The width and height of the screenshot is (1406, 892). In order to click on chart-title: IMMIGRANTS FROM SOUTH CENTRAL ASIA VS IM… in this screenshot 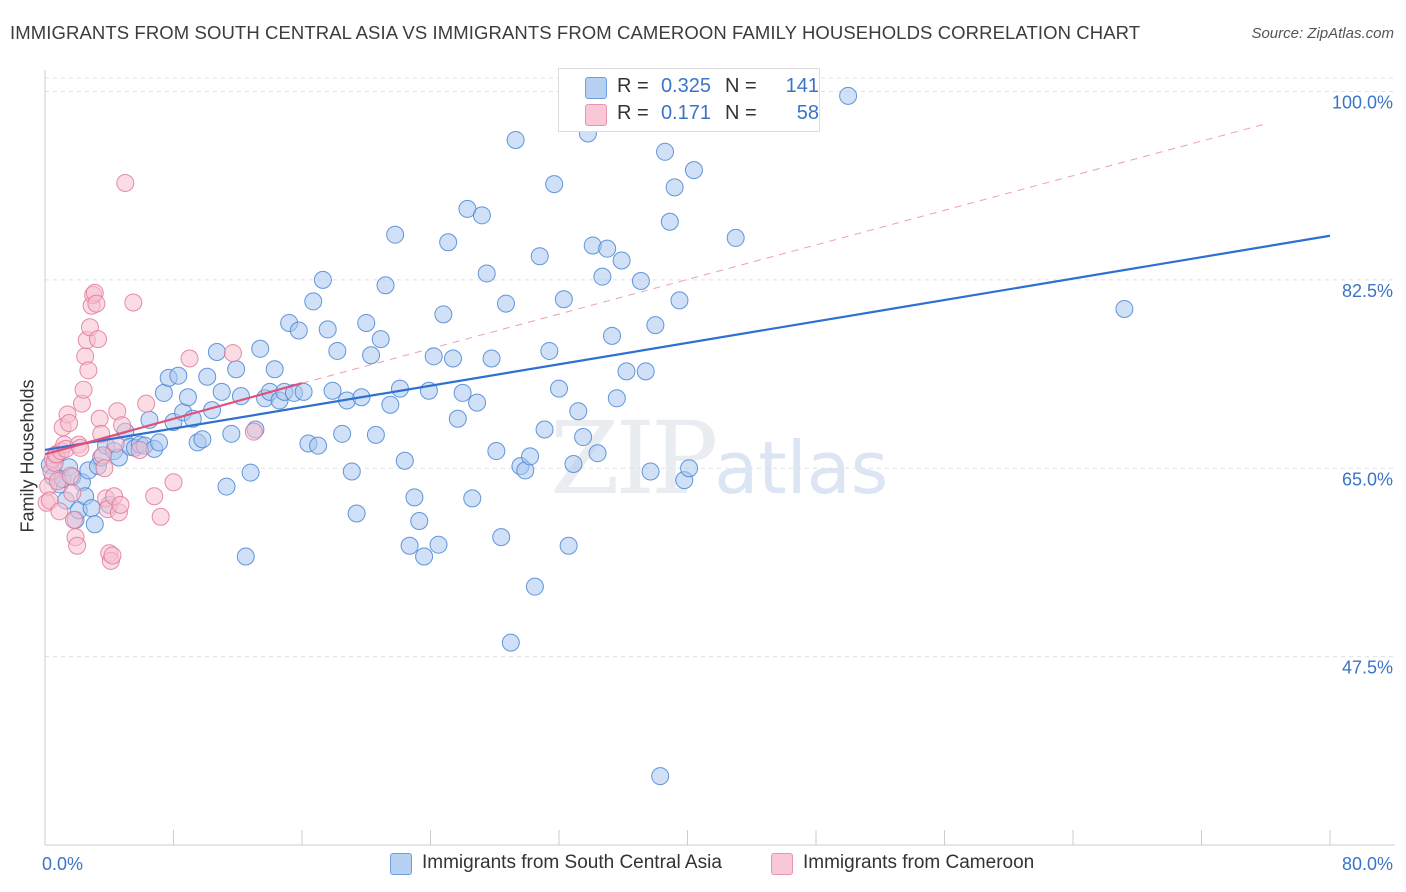, I will do `click(575, 32)`.